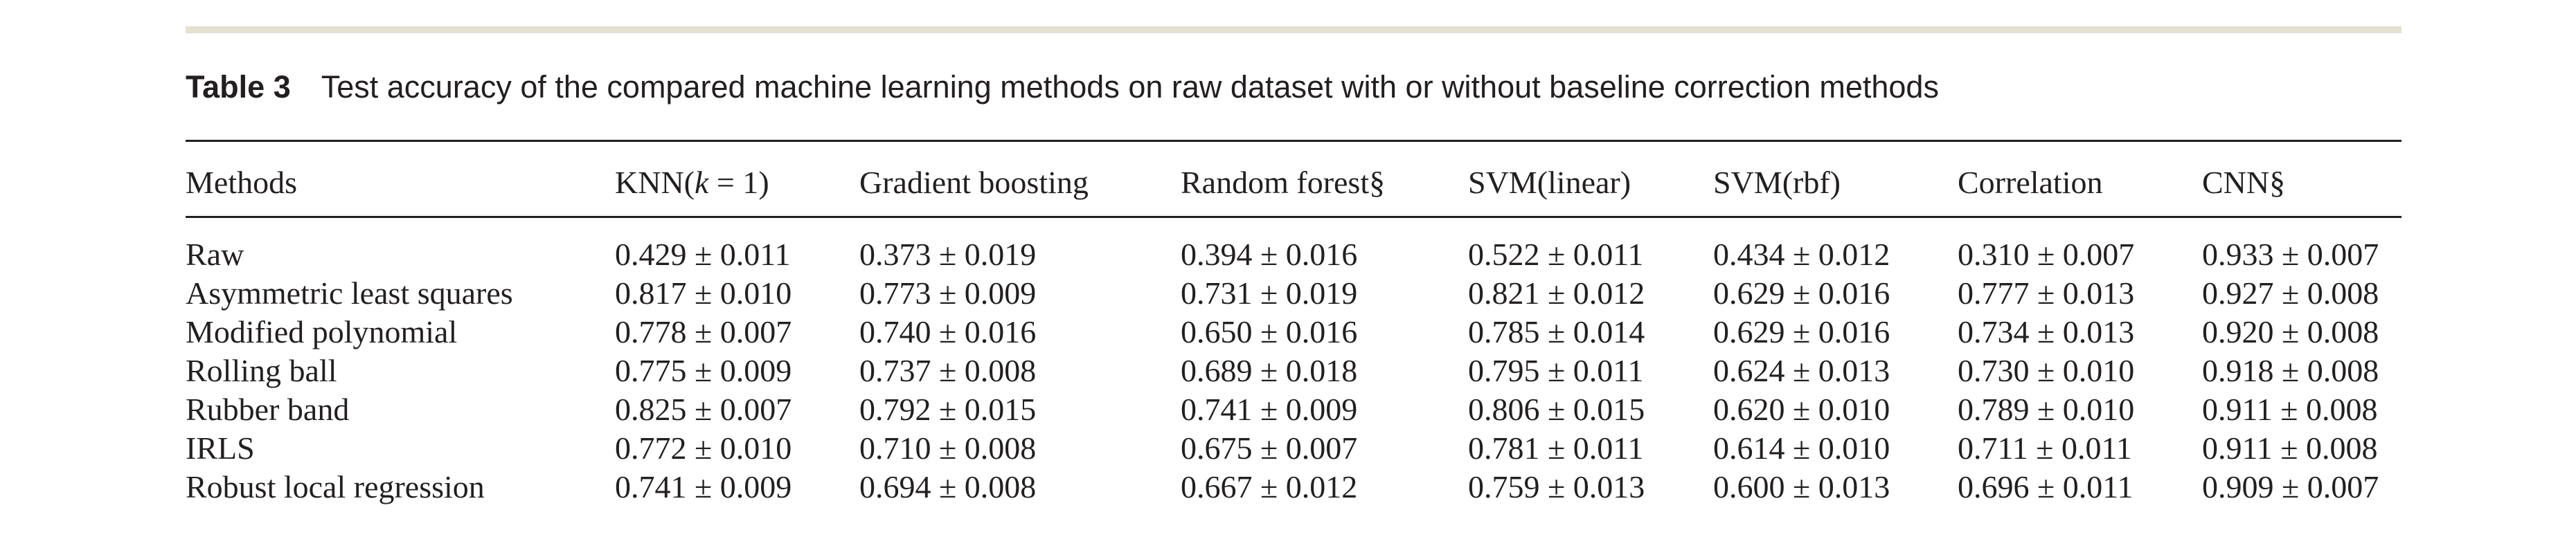  I want to click on cell-correlation: 0.734 ± 0.013, so click(2046, 331).